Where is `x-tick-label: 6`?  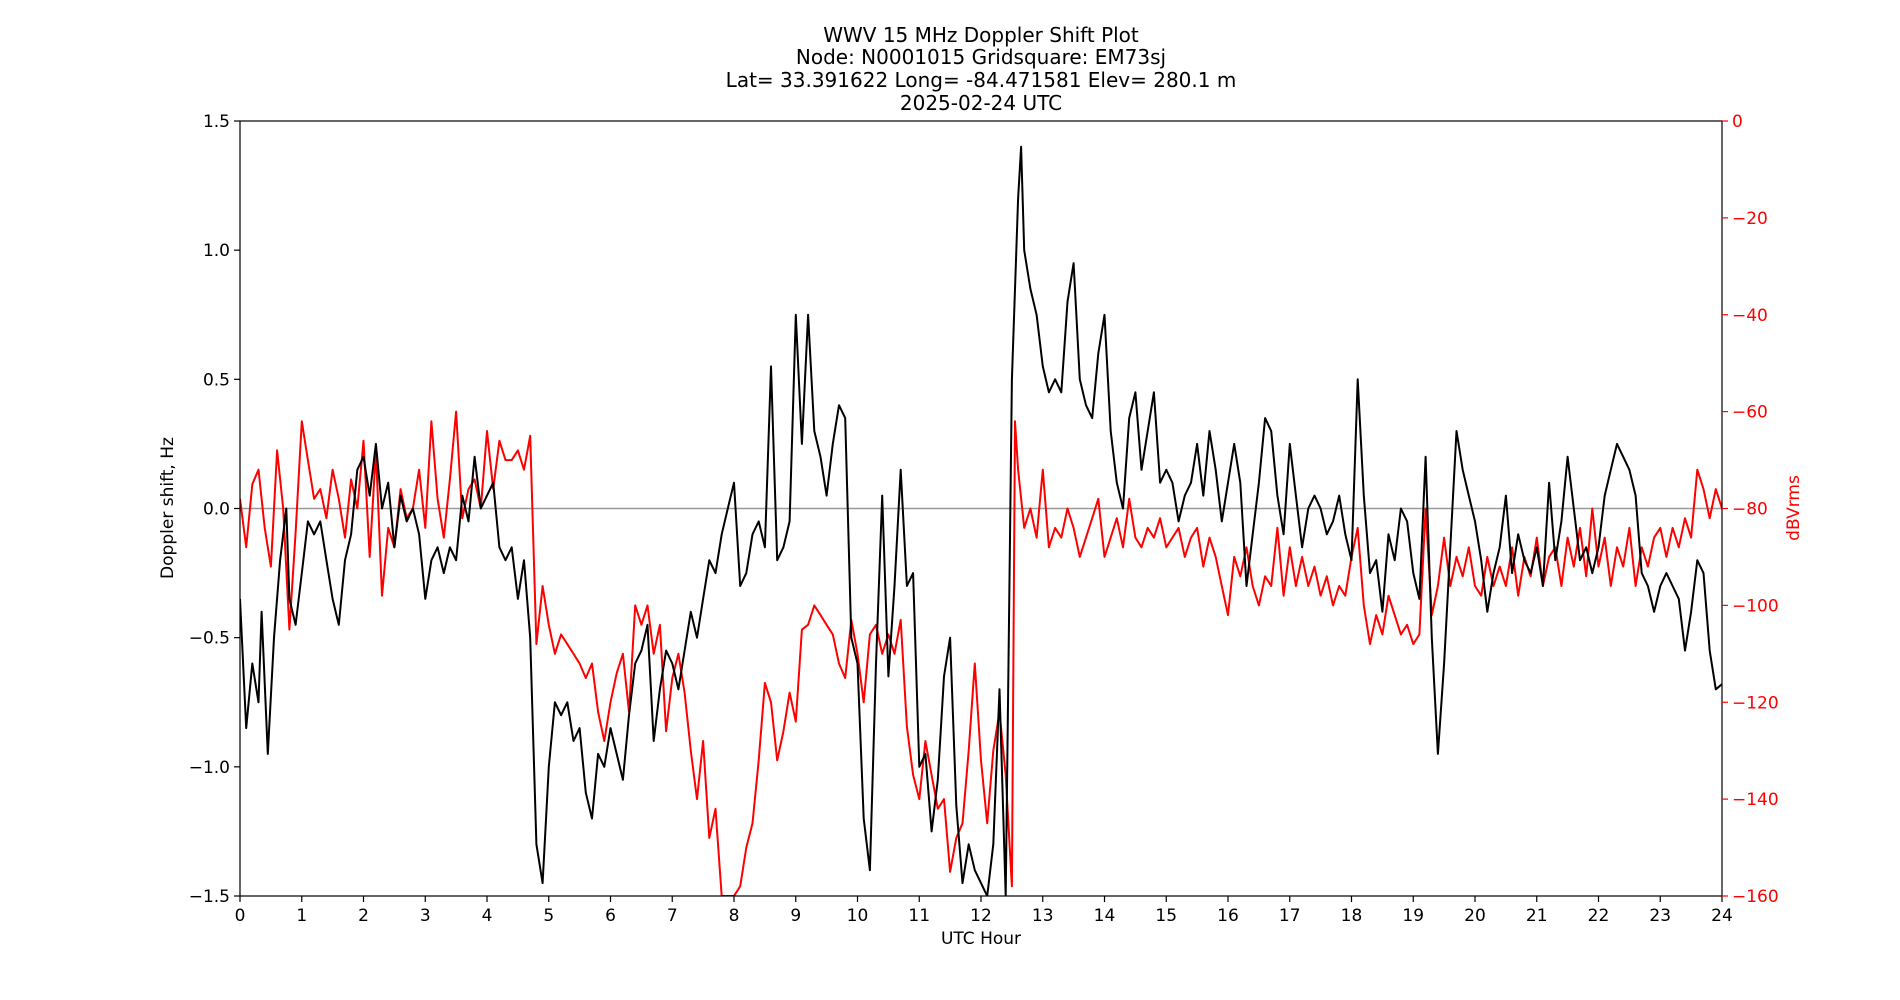 x-tick-label: 6 is located at coordinates (610, 916).